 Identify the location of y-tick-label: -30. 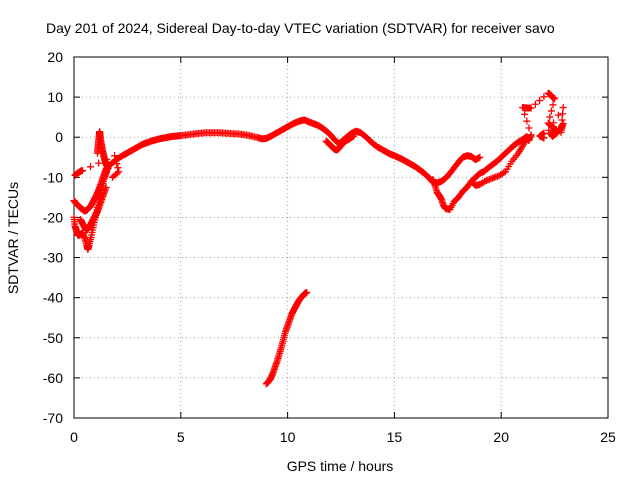
(53, 258).